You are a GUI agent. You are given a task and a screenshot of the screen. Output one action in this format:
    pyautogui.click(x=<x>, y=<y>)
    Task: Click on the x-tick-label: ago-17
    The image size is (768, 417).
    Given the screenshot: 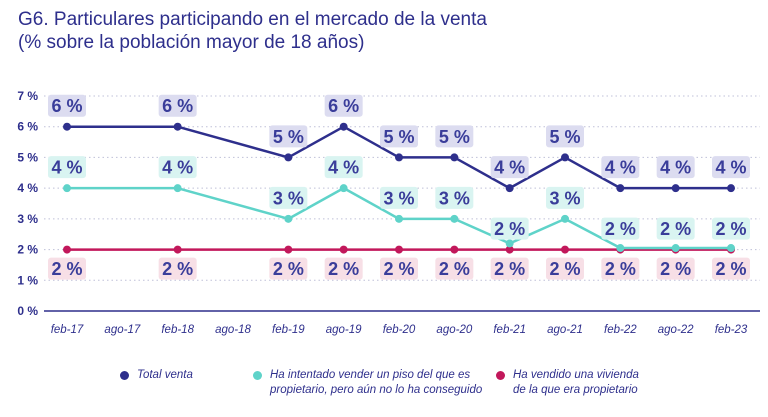 What is the action you would take?
    pyautogui.click(x=122, y=330)
    